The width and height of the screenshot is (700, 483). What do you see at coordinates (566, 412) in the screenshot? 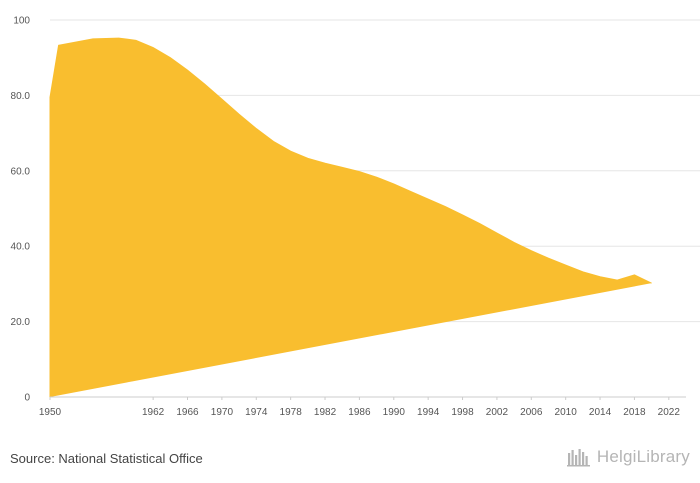
I see `x-tick-label: 2010` at bounding box center [566, 412].